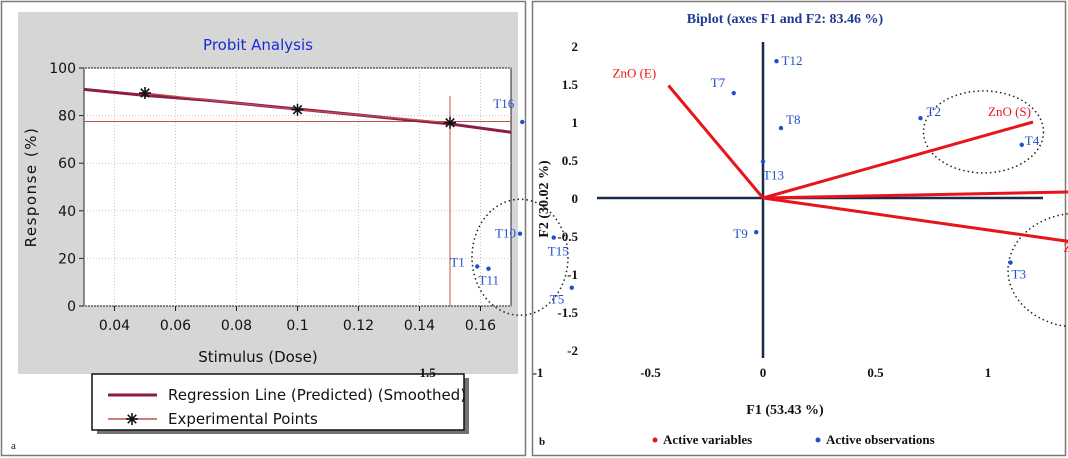 Image resolution: width=1068 pixels, height=458 pixels. I want to click on biplot-x-tick-label: 0.5, so click(875, 372).